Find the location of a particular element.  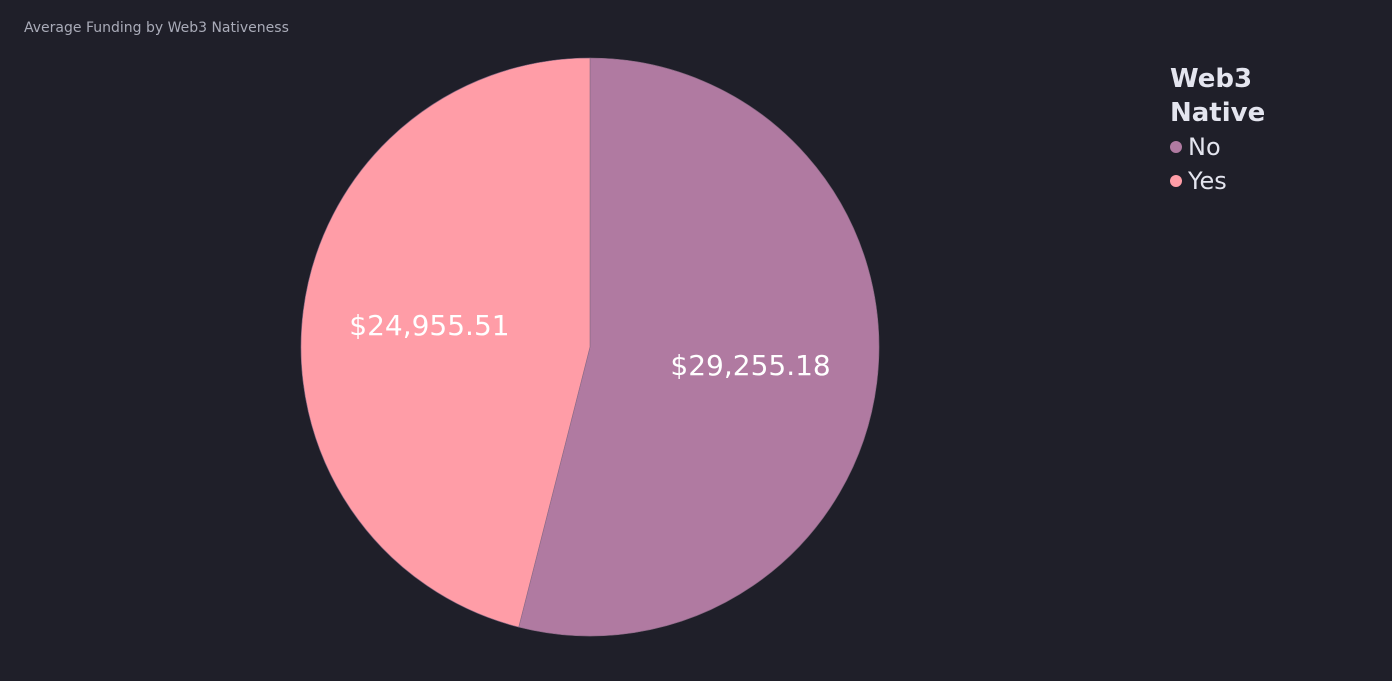

legend-title: Web3 Native is located at coordinates (1218, 96).